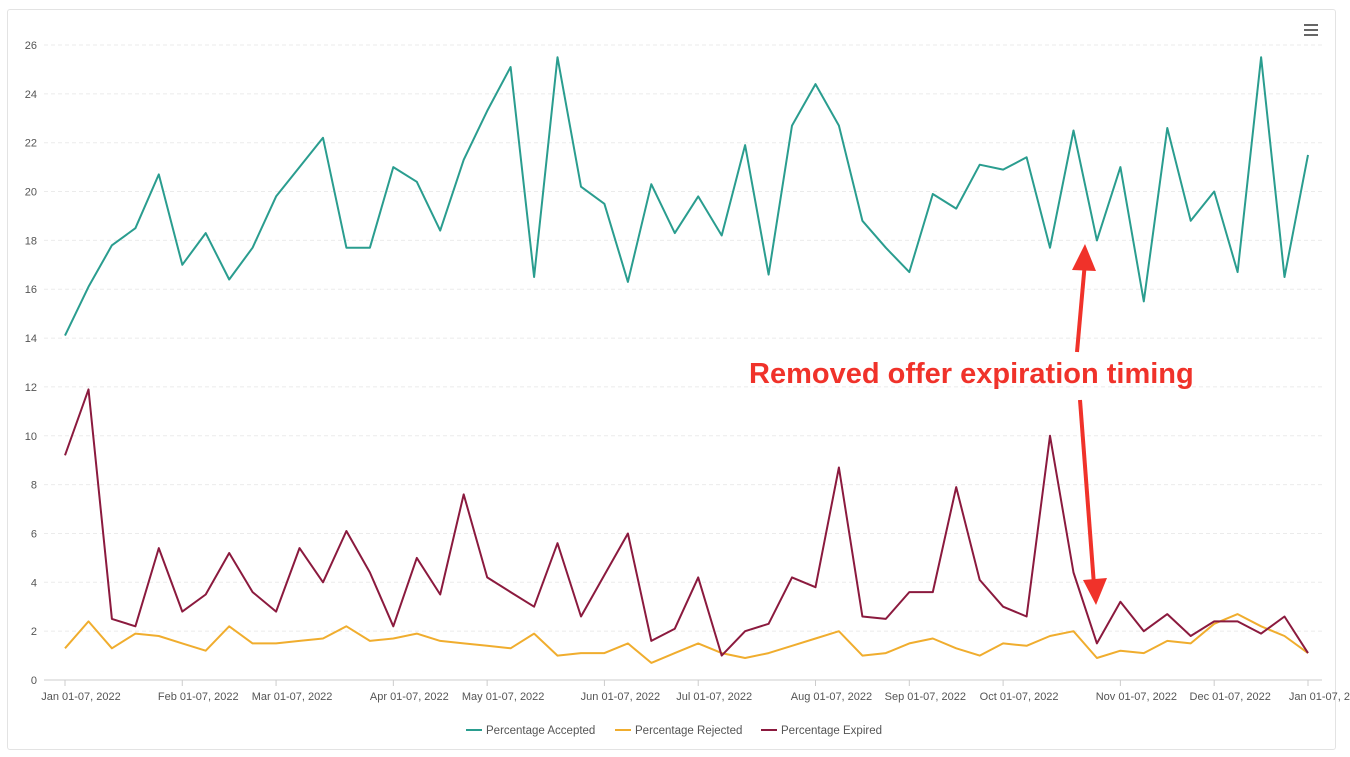  Describe the element at coordinates (34, 583) in the screenshot. I see `y-tick-label: 4` at that location.